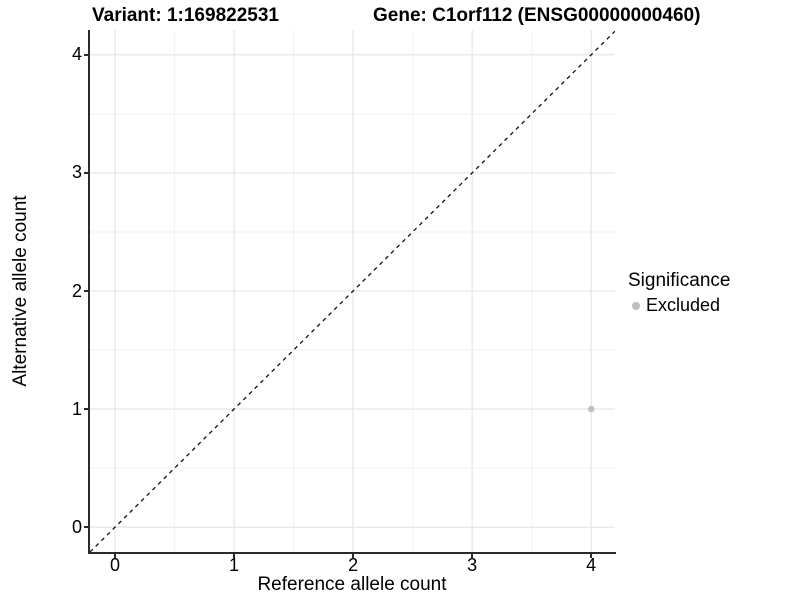 The image size is (800, 600). Describe the element at coordinates (472, 565) in the screenshot. I see `x-axis-tick-label: 3` at that location.